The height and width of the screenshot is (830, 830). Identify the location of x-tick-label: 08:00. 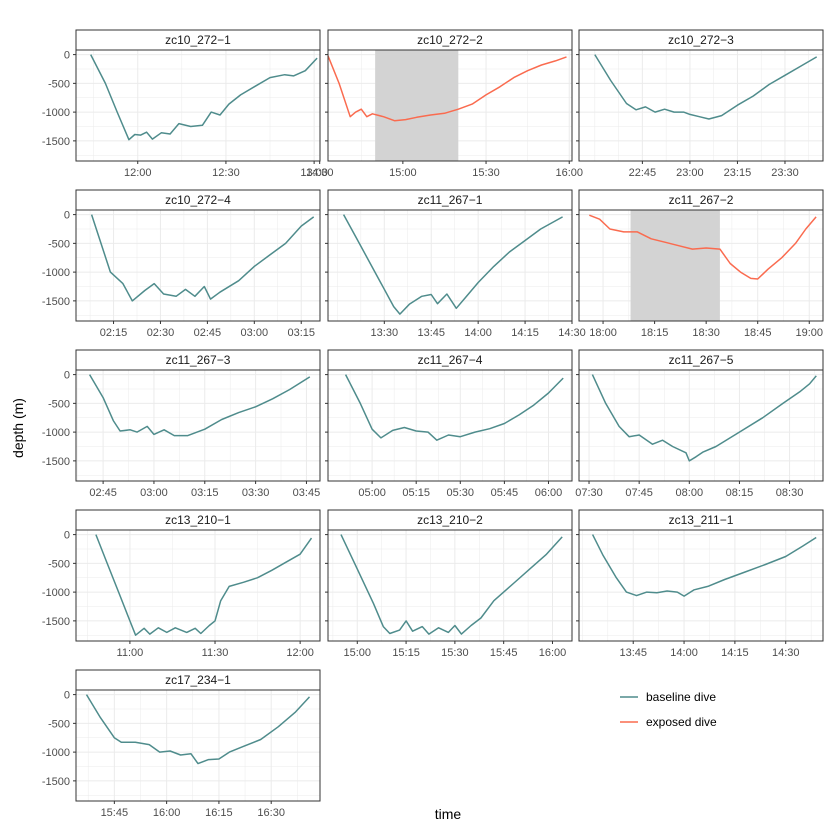
(690, 493).